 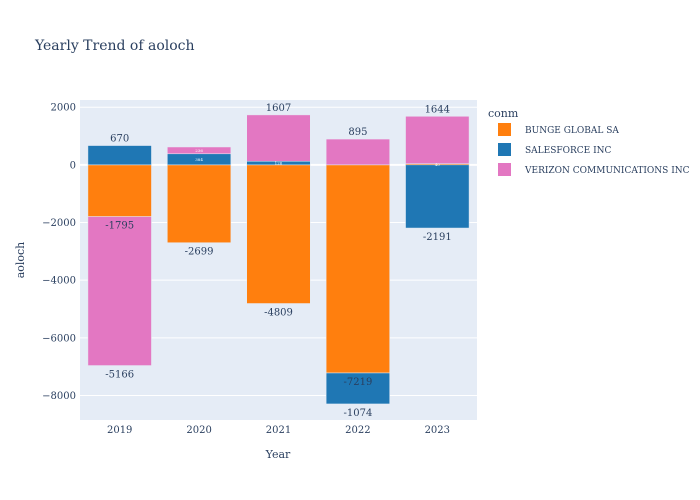 I want to click on data-label: -2699, so click(x=199, y=252).